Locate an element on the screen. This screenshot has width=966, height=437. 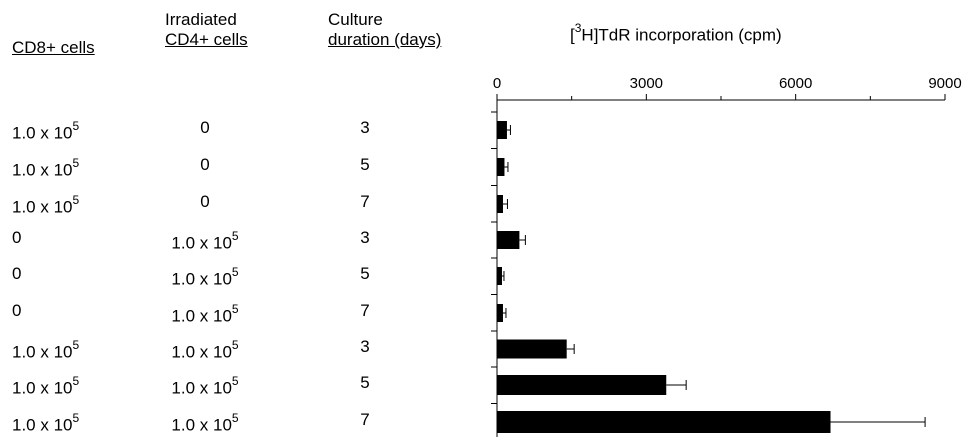
table-header-cd8: CD8+ cells is located at coordinates (53, 48).